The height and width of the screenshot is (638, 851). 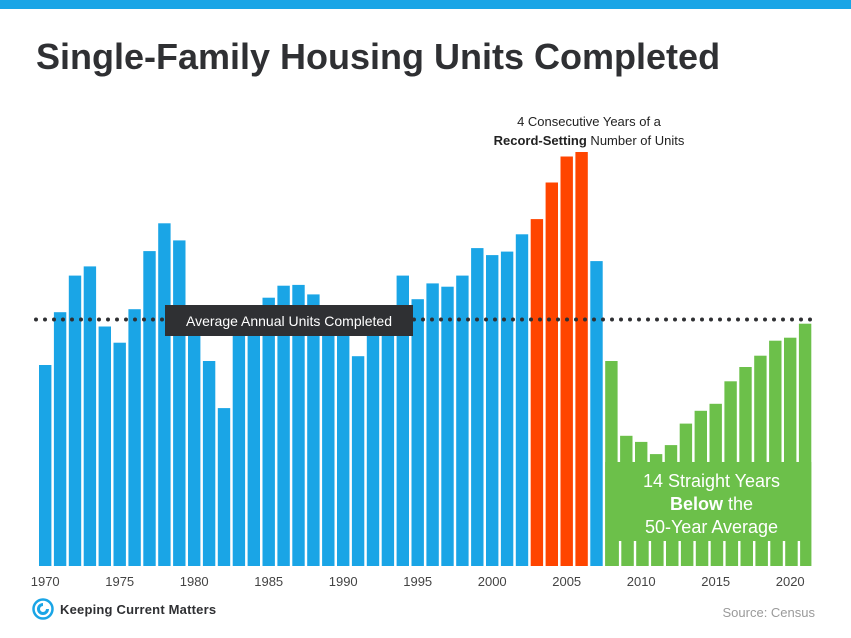 I want to click on below-line-2: Below the, so click(x=711, y=504).